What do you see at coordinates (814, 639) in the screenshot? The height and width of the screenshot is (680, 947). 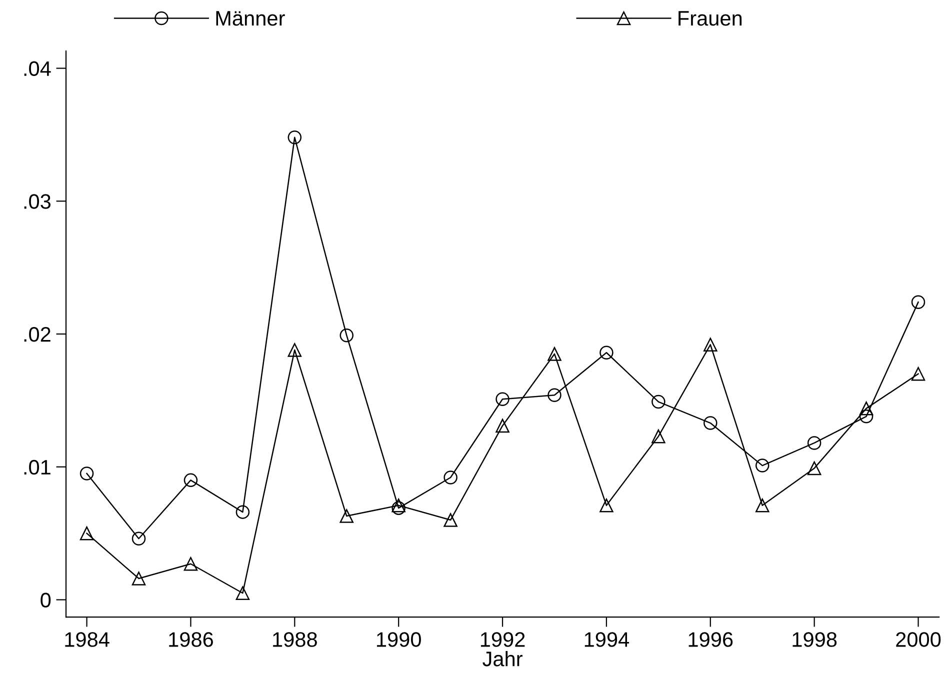 I see `x-tick-label: 1998` at bounding box center [814, 639].